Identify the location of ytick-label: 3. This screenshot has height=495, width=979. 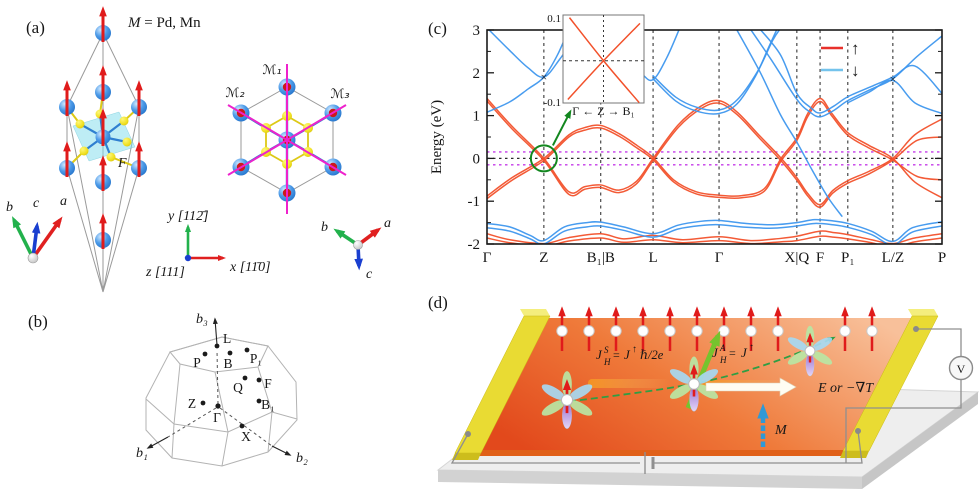
(477, 31).